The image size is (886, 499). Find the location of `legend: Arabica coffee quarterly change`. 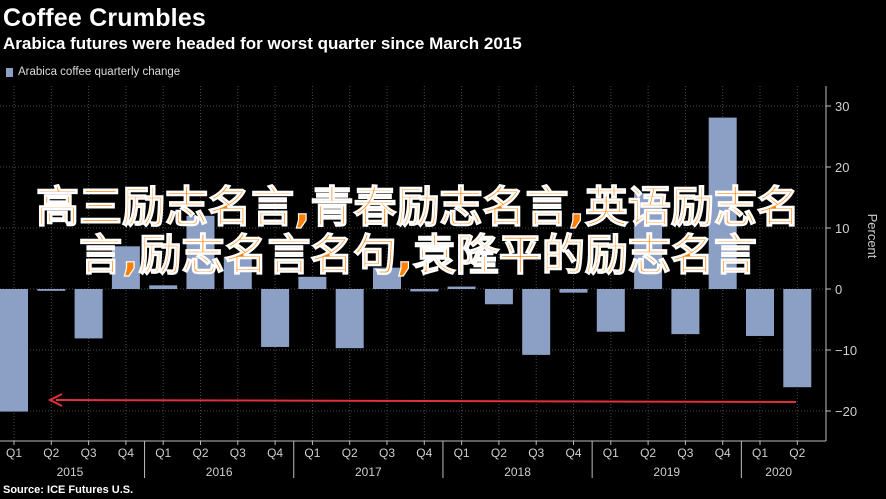

legend: Arabica coffee quarterly change is located at coordinates (93, 72).